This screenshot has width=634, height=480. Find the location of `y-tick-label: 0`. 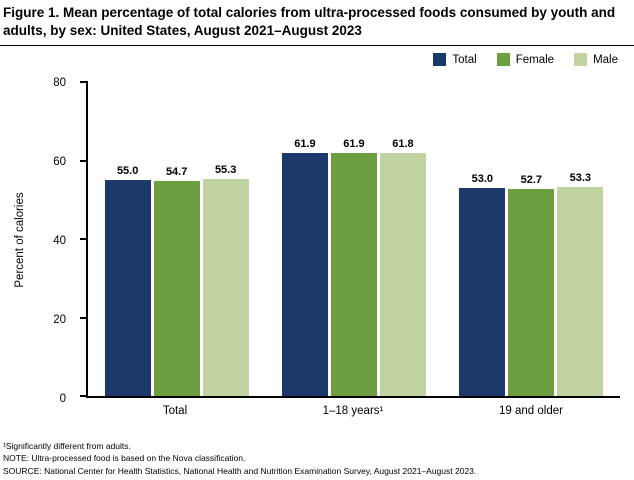

y-tick-label: 0 is located at coordinates (62, 399).